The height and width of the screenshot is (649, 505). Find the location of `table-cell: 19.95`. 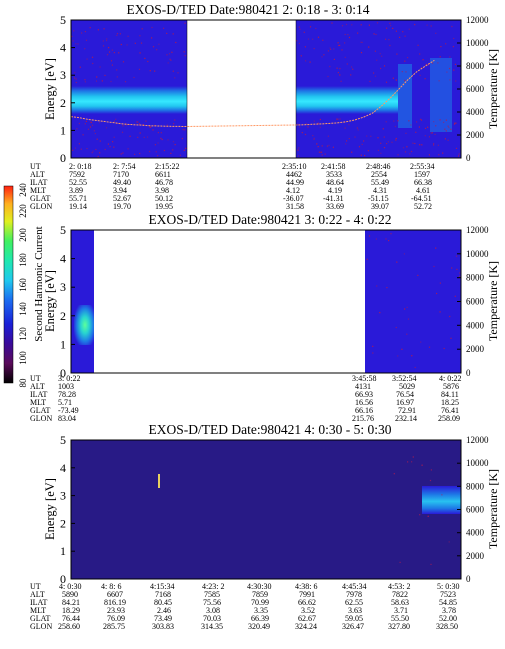

table-cell: 19.95 is located at coordinates (164, 206).